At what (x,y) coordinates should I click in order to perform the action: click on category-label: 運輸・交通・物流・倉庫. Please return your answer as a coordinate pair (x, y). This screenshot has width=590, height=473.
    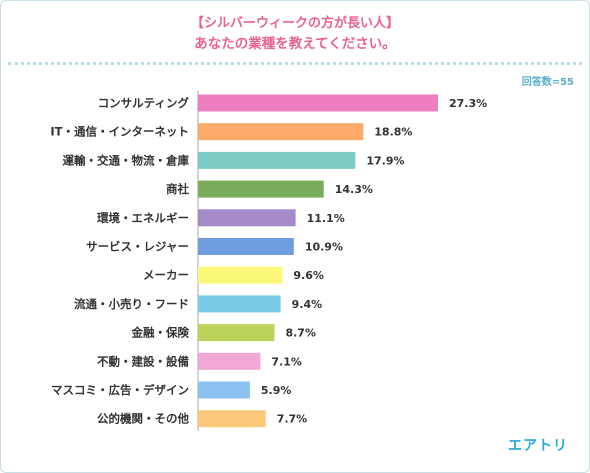
    Looking at the image, I should click on (126, 160).